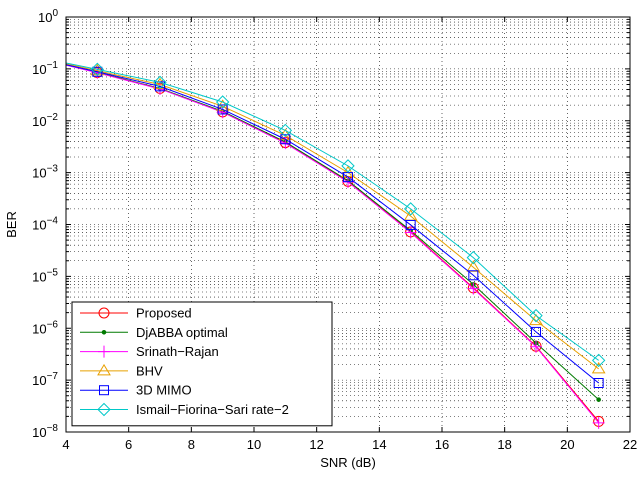  I want to click on legend-entry: Proposed, so click(136, 313).